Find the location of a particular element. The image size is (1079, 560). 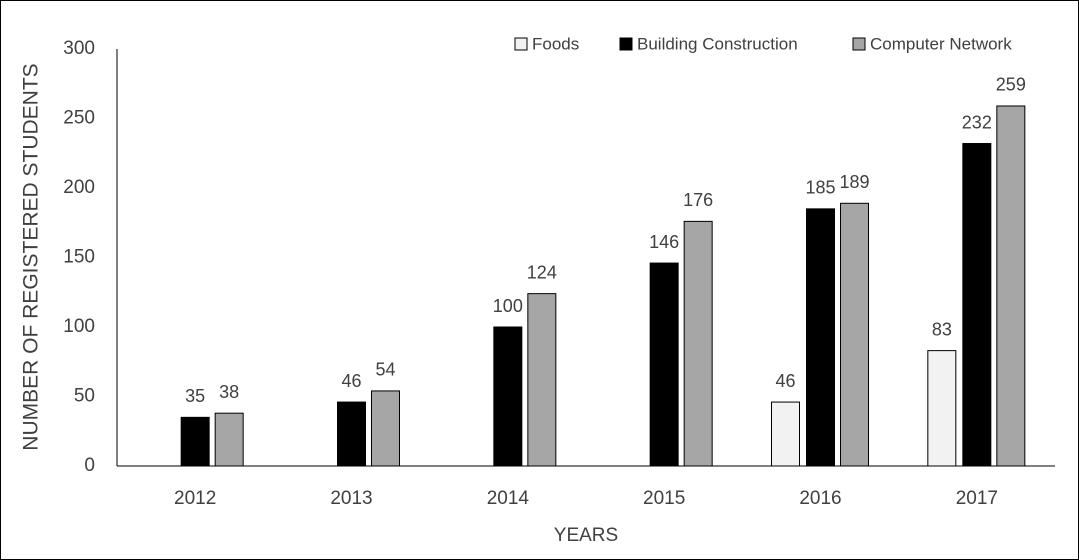

y-tick-label: 0 is located at coordinates (89, 465).